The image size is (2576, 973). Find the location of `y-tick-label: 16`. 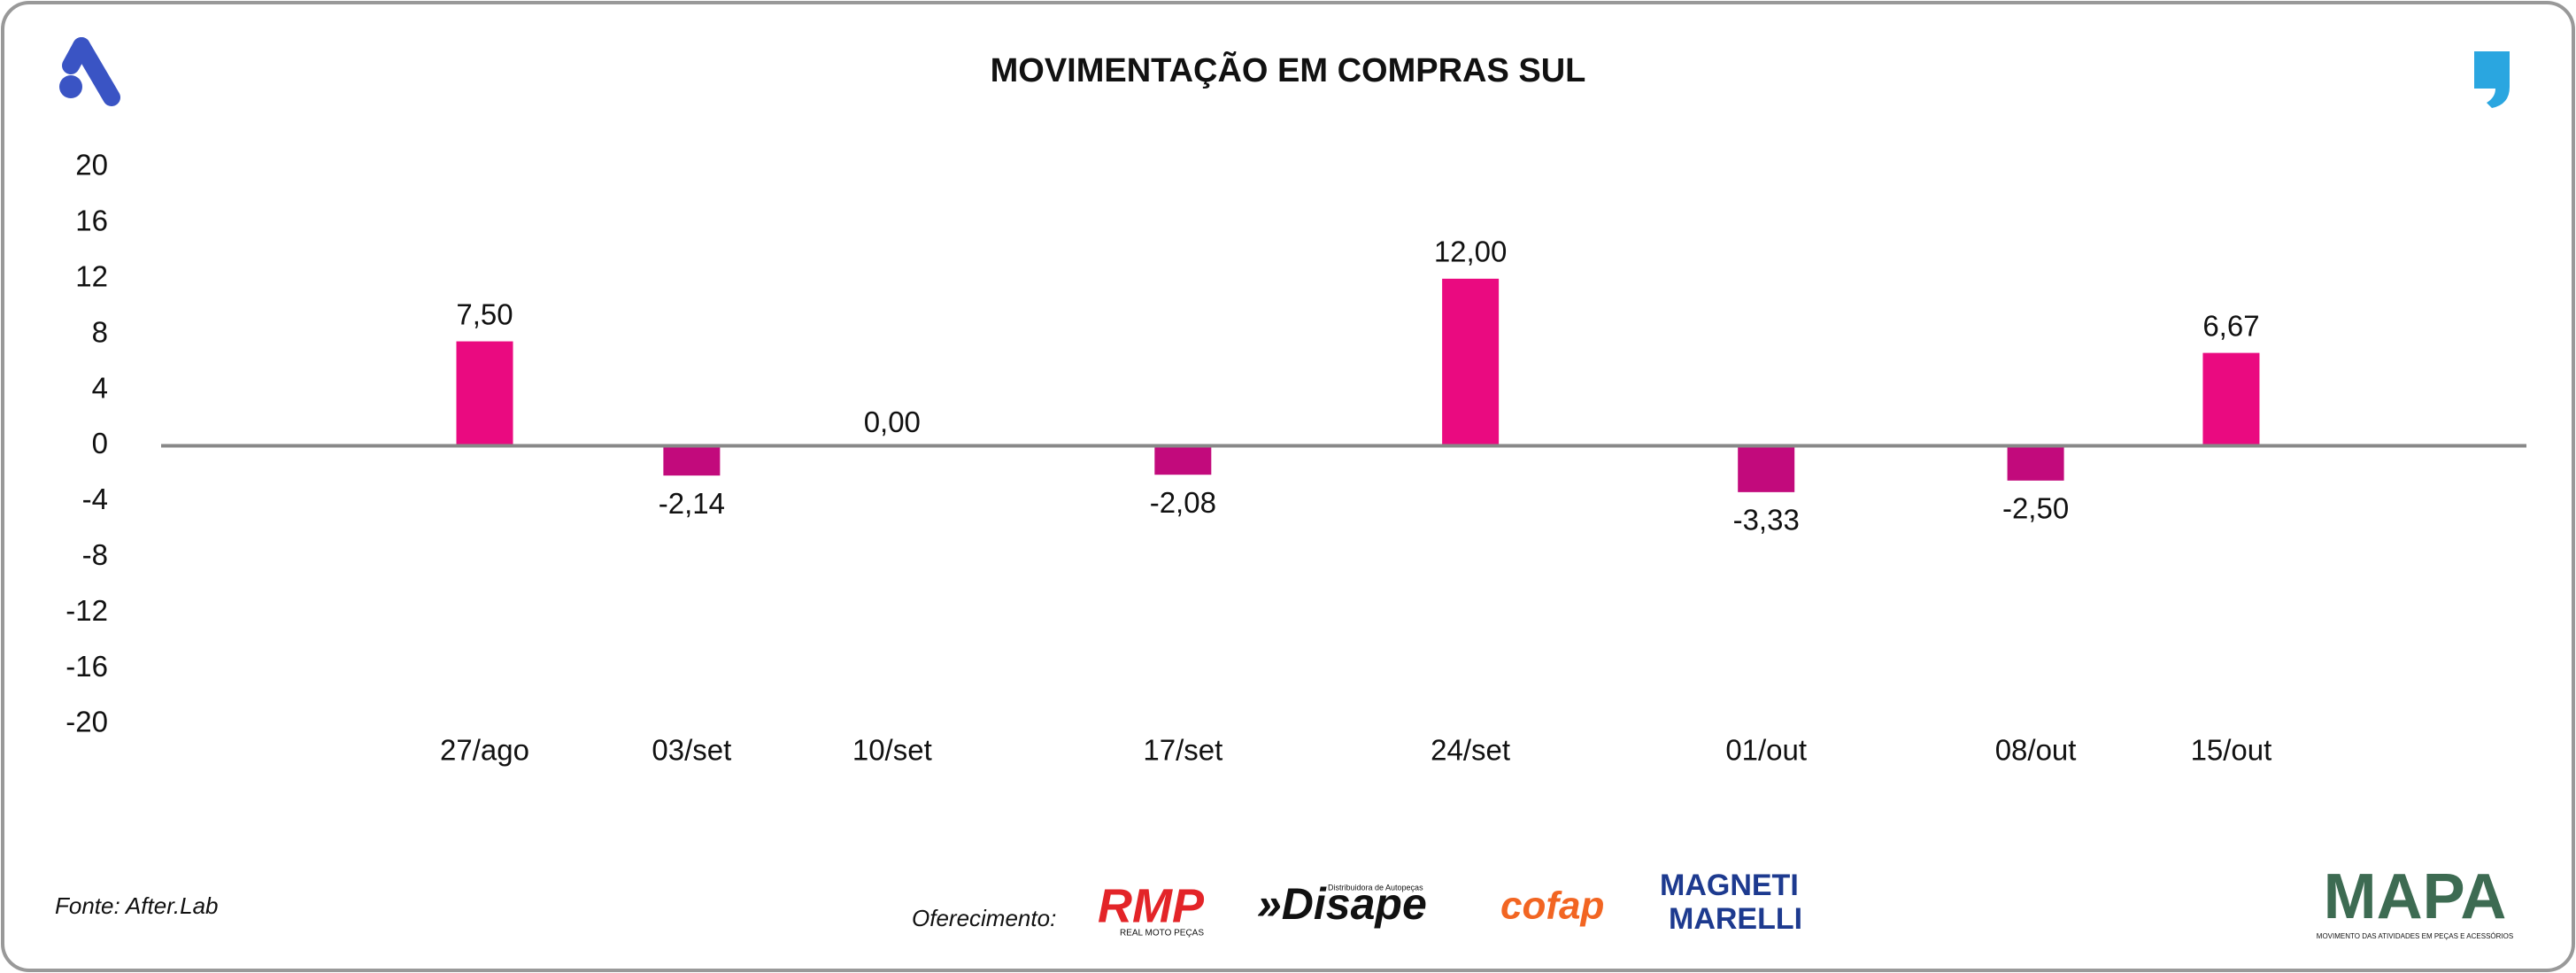

y-tick-label: 16 is located at coordinates (91, 221).